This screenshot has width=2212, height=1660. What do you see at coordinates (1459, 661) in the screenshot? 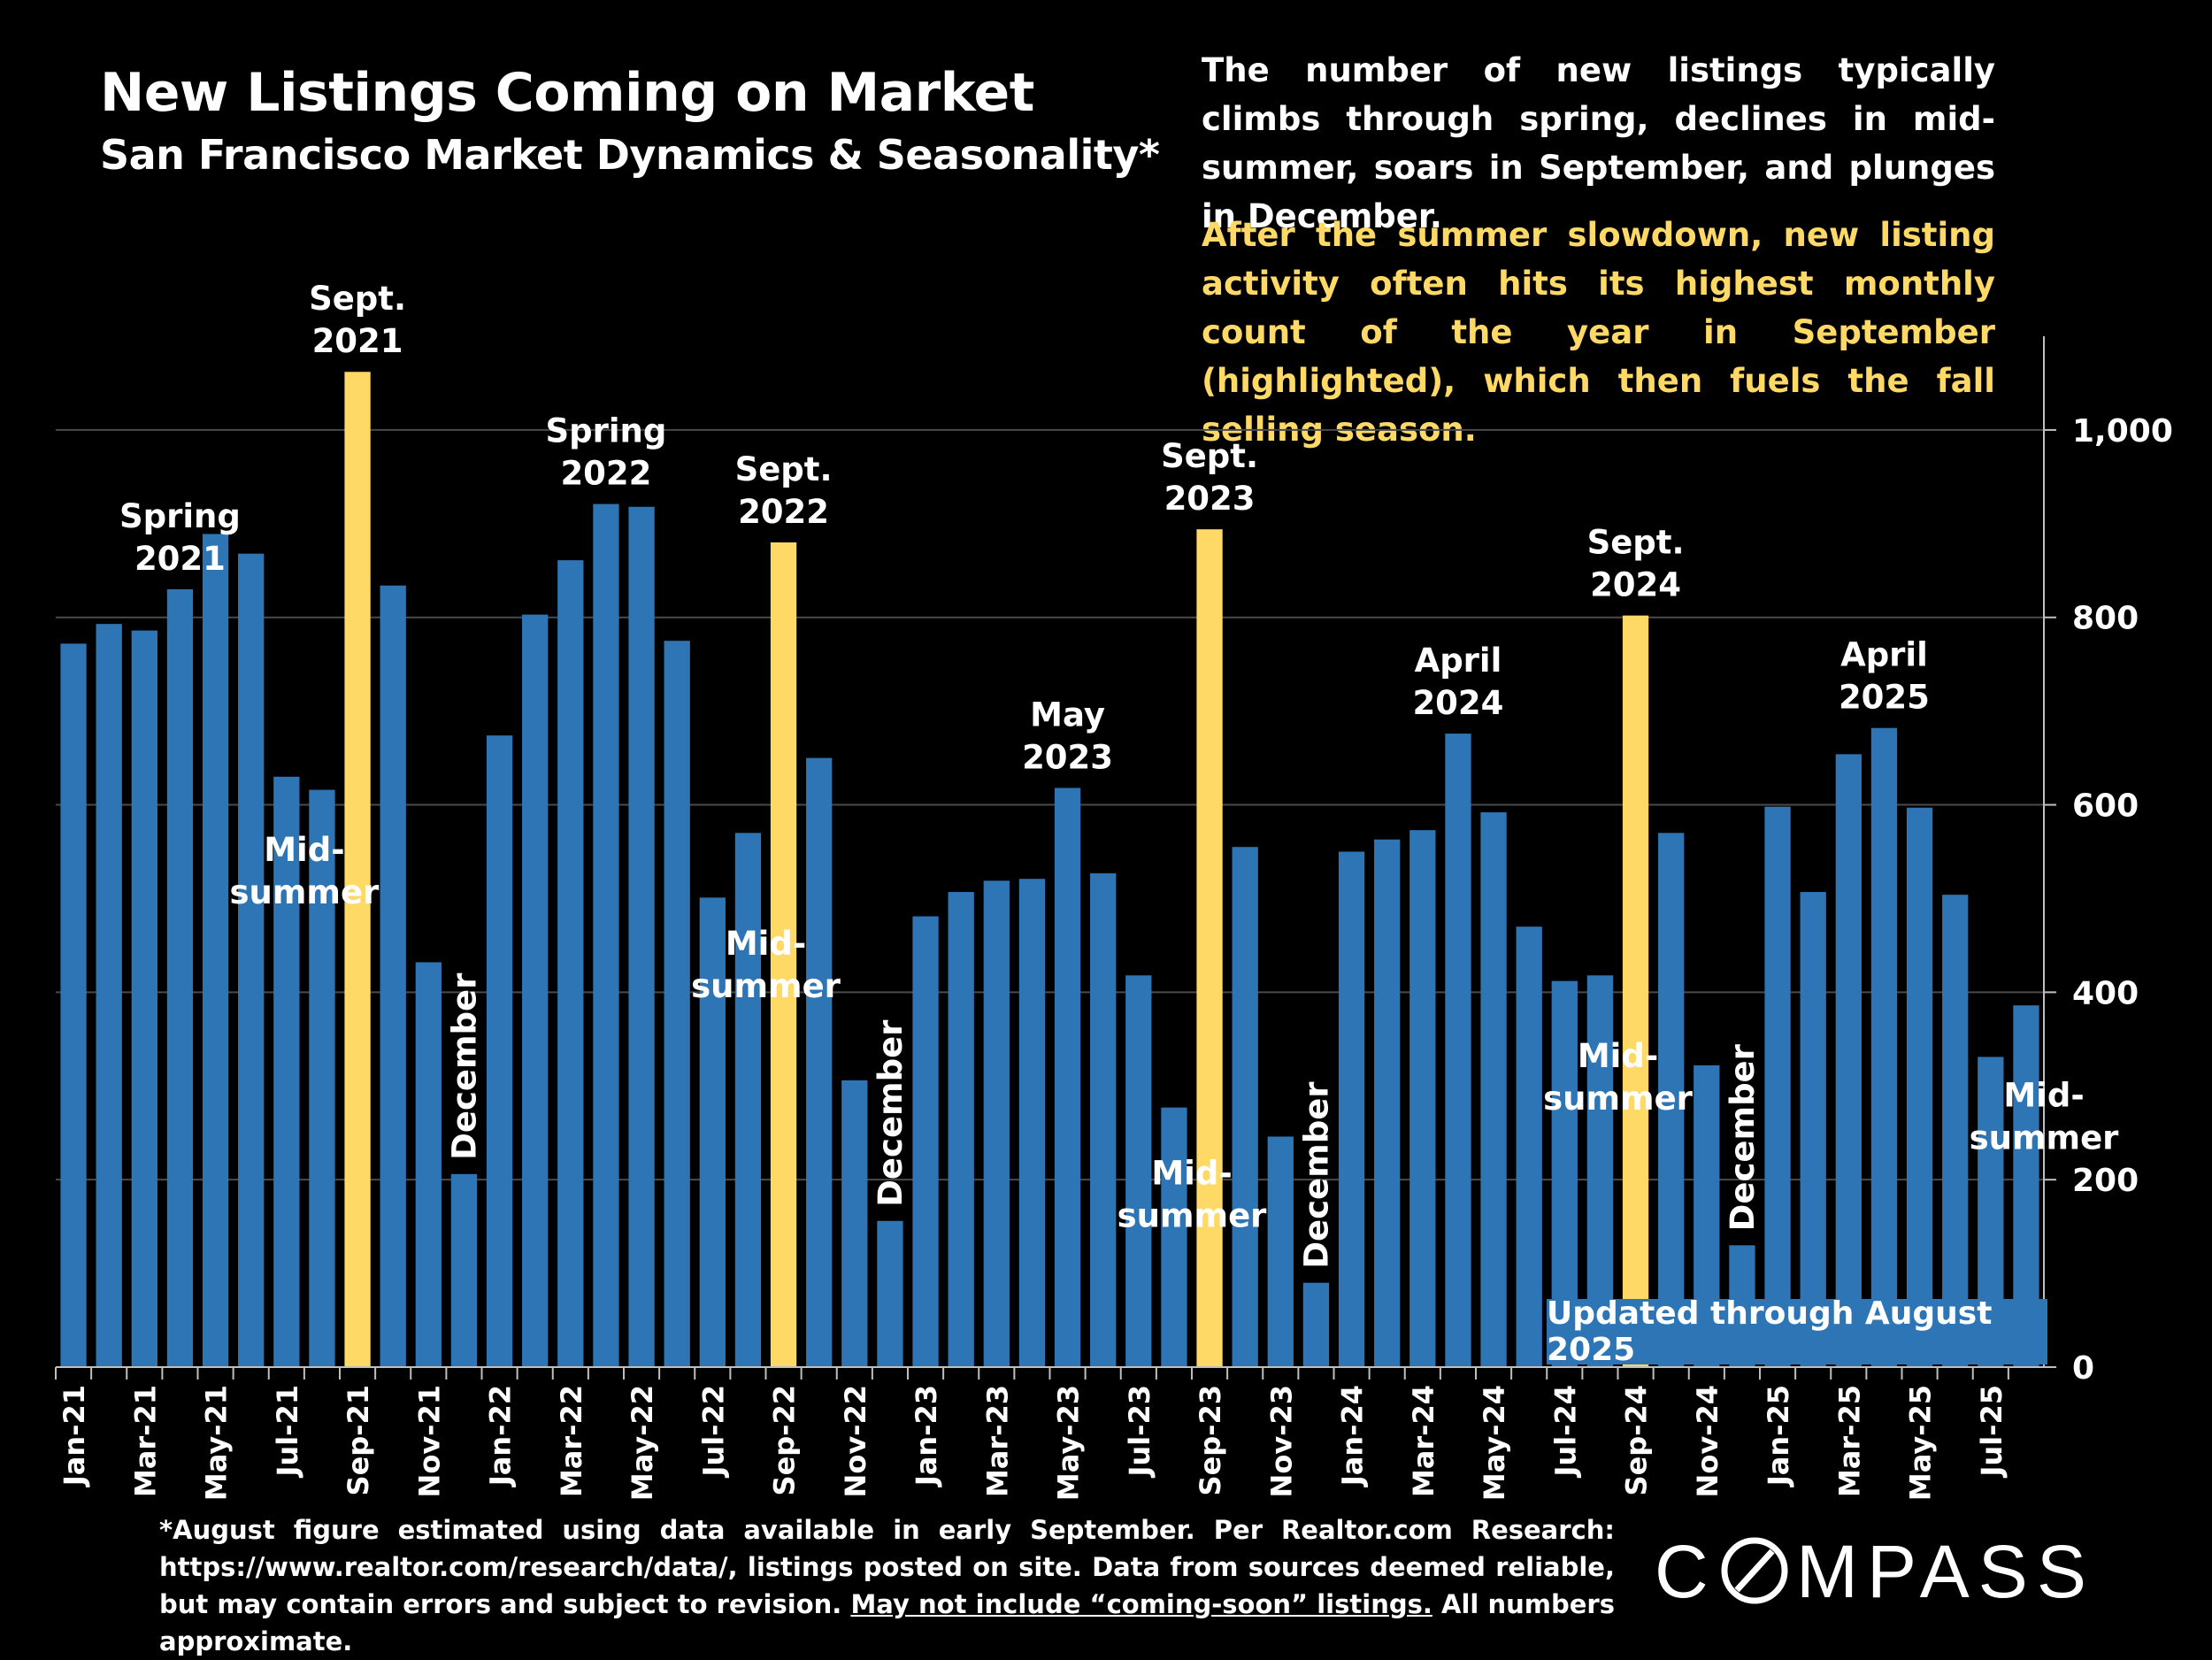
I see `annotation-label: April` at bounding box center [1459, 661].